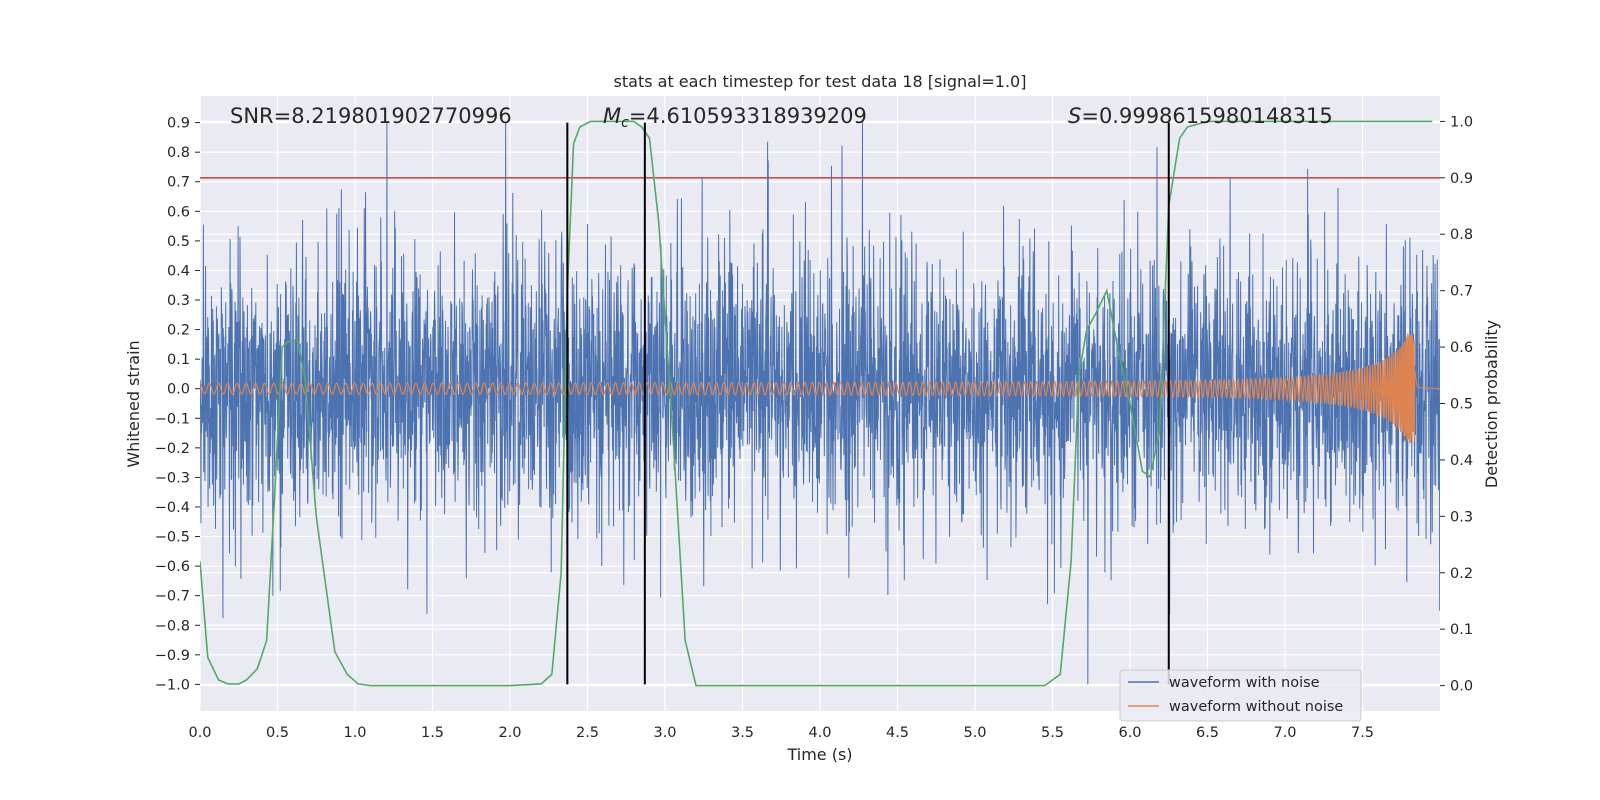 Image resolution: width=1600 pixels, height=800 pixels. I want to click on x-axis-label: Time (s), so click(819, 754).